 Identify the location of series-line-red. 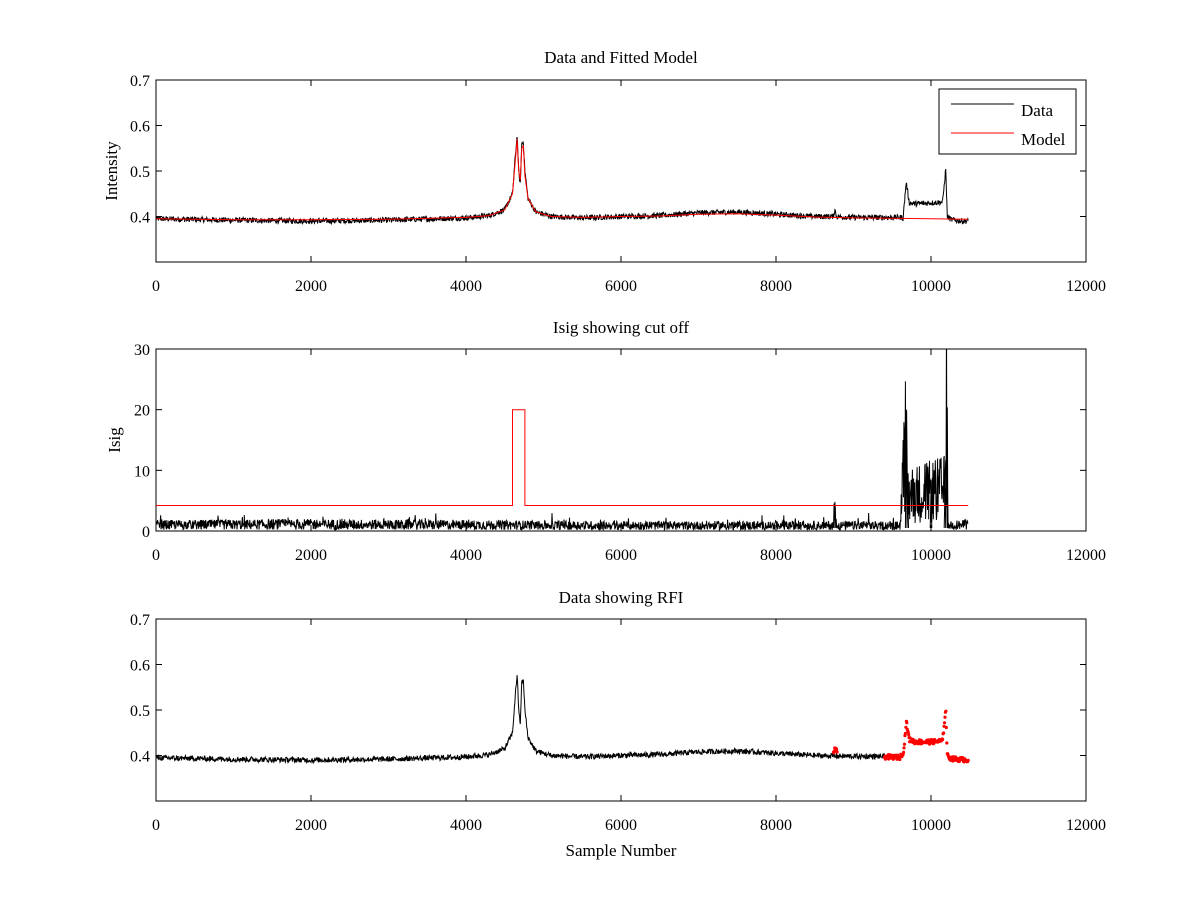
(562, 457).